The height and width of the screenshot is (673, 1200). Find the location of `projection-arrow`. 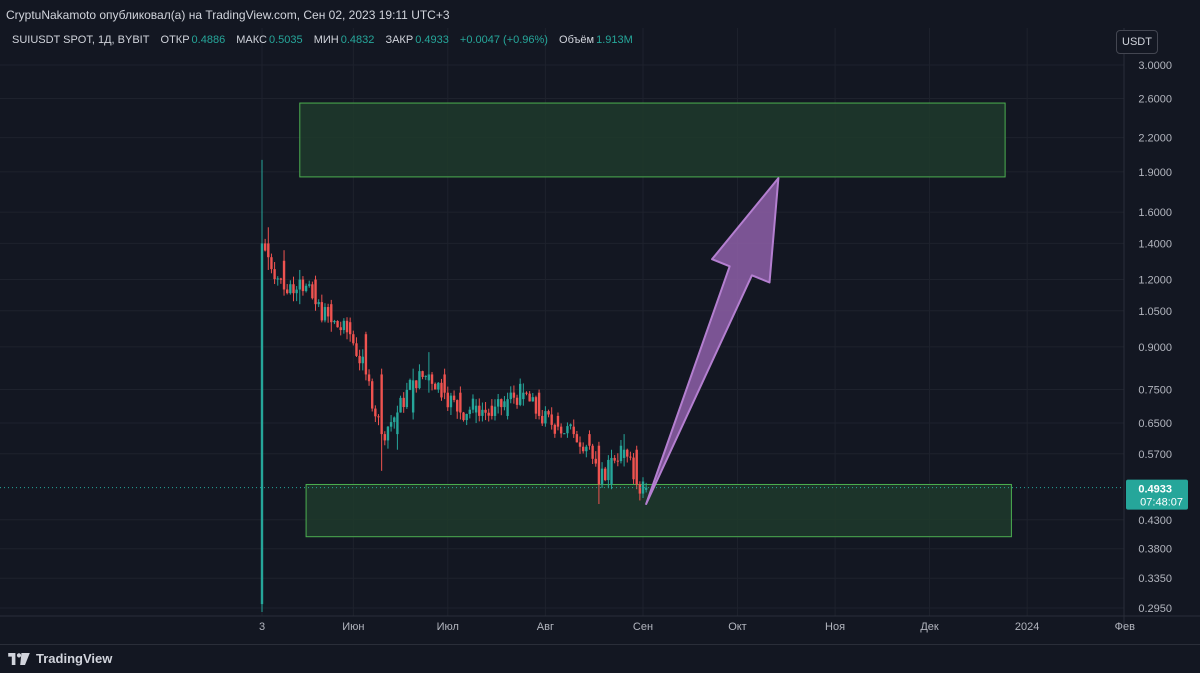

projection-arrow is located at coordinates (712, 341).